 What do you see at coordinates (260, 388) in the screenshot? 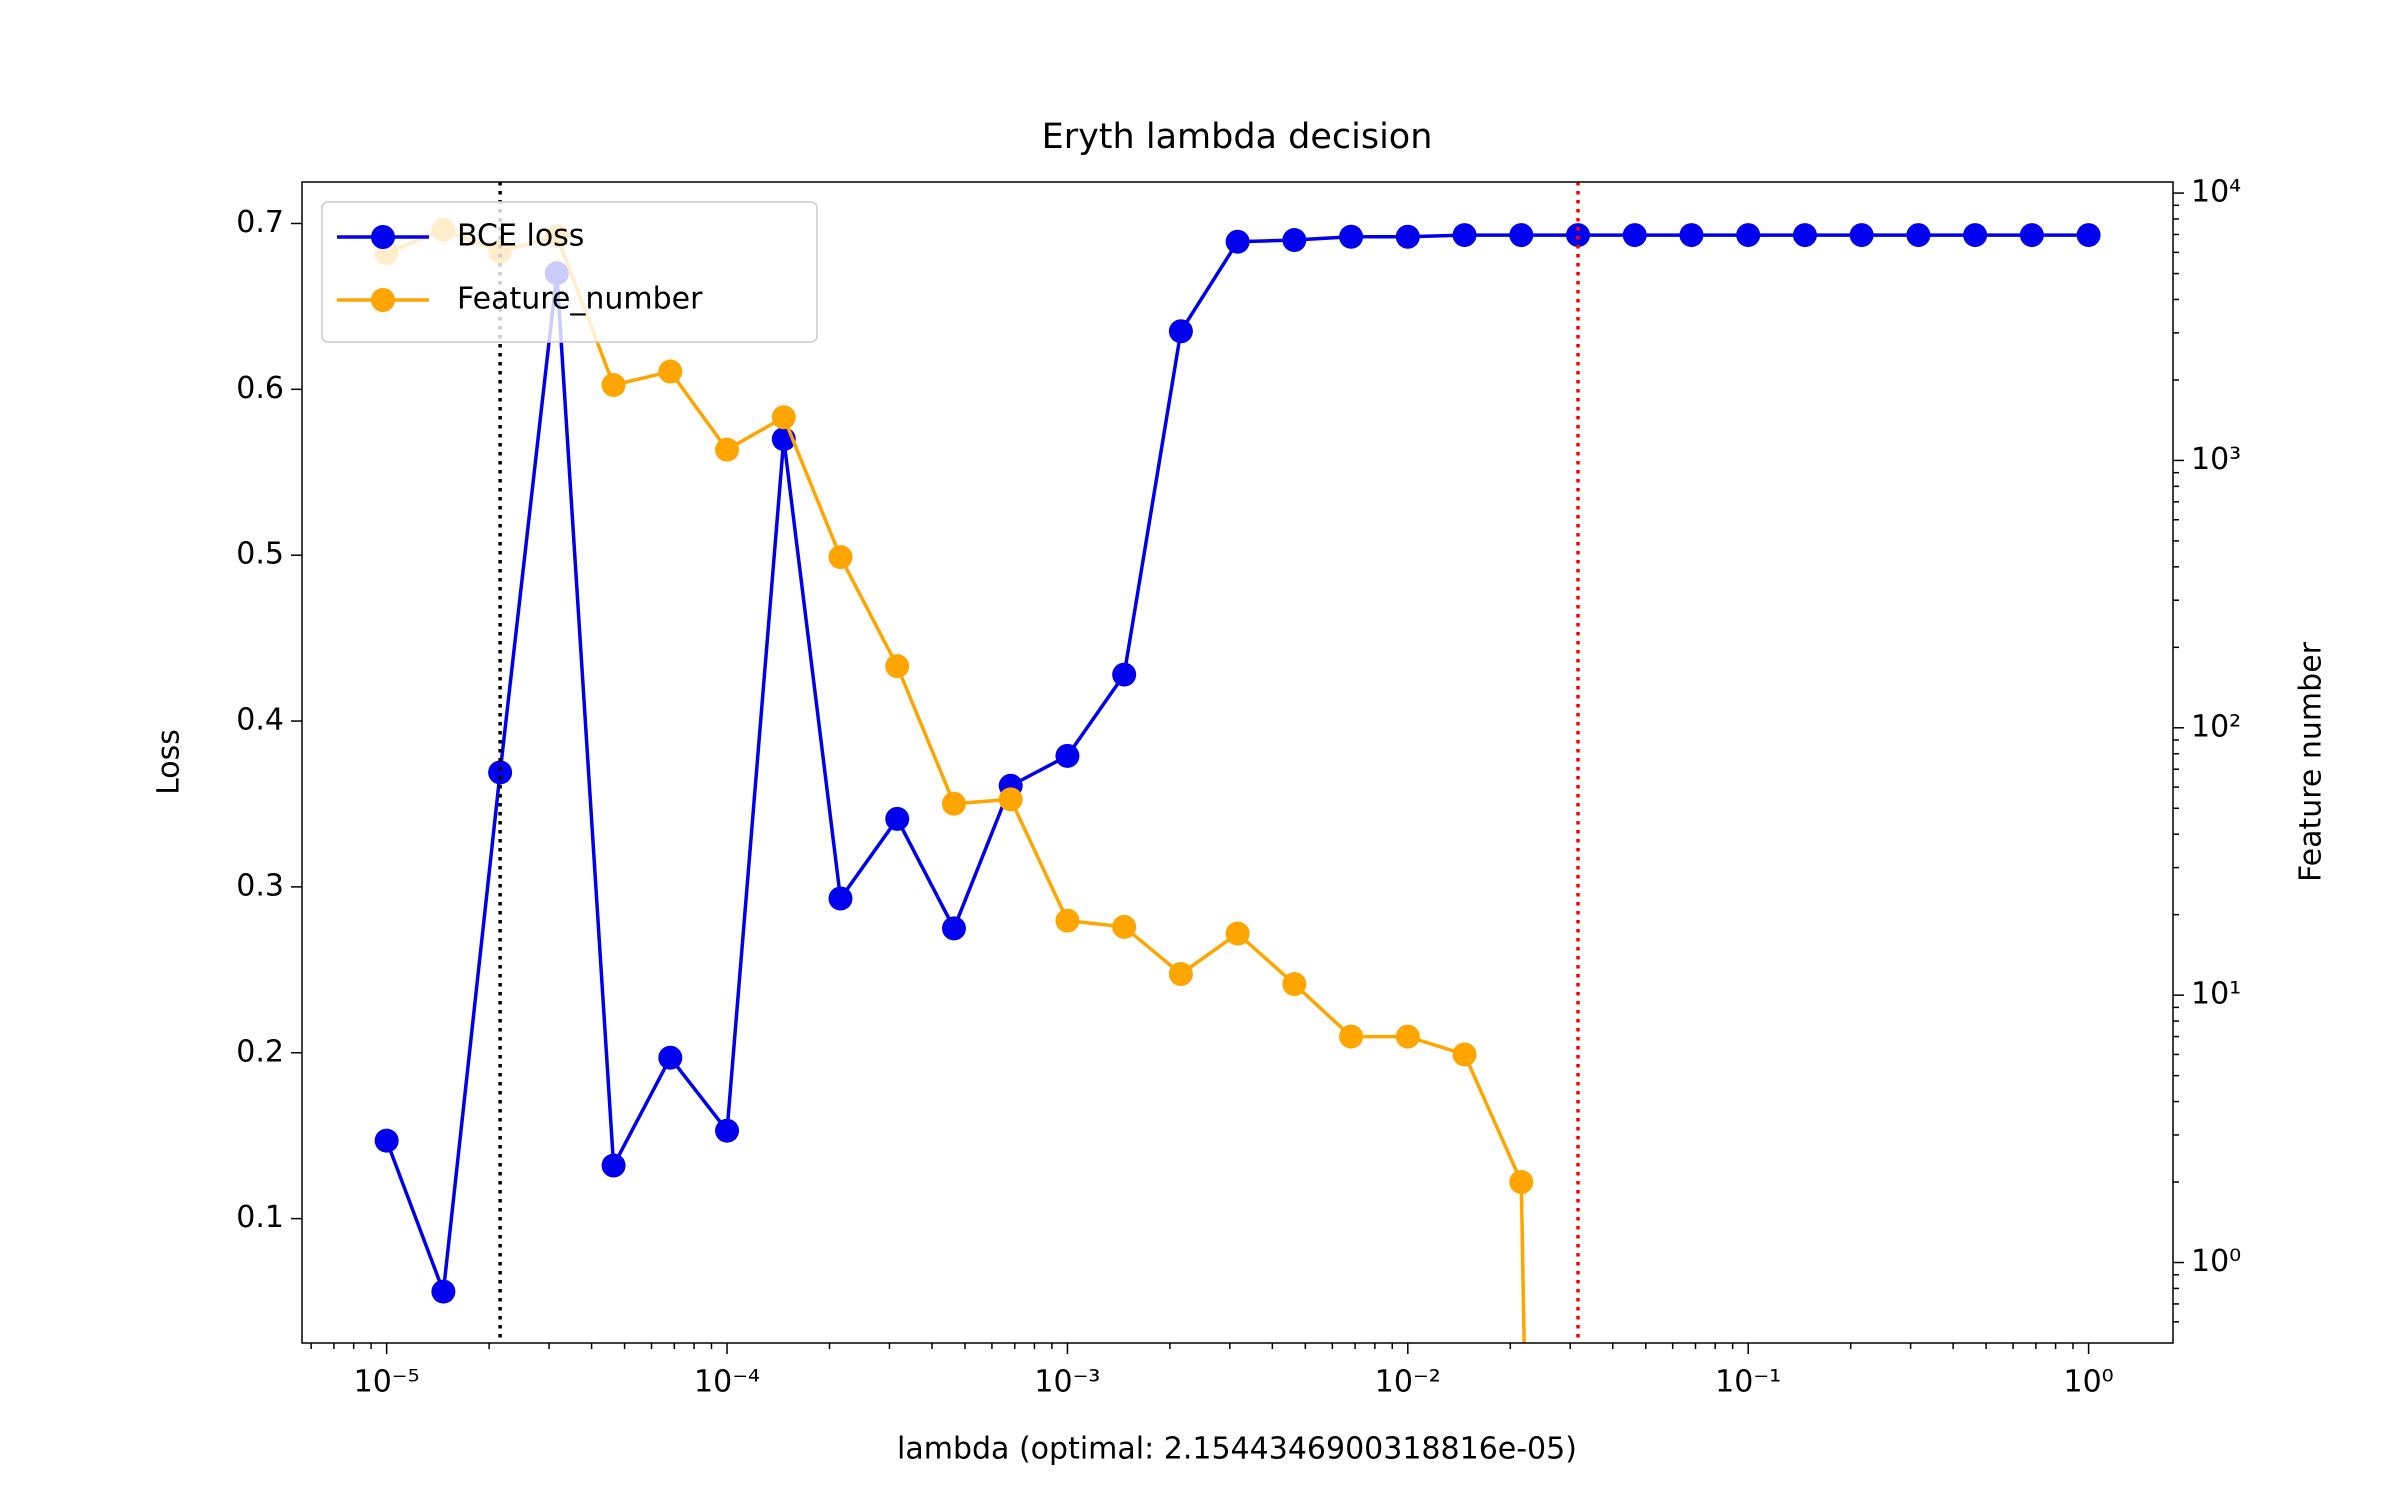
I see `y-tick-label: 0.6` at bounding box center [260, 388].